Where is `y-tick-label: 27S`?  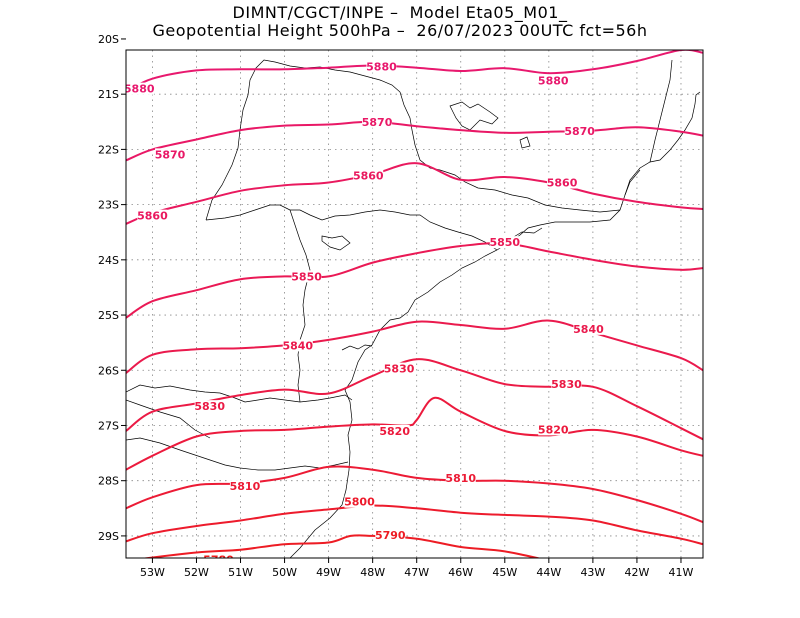
y-tick-label: 27S is located at coordinates (108, 425).